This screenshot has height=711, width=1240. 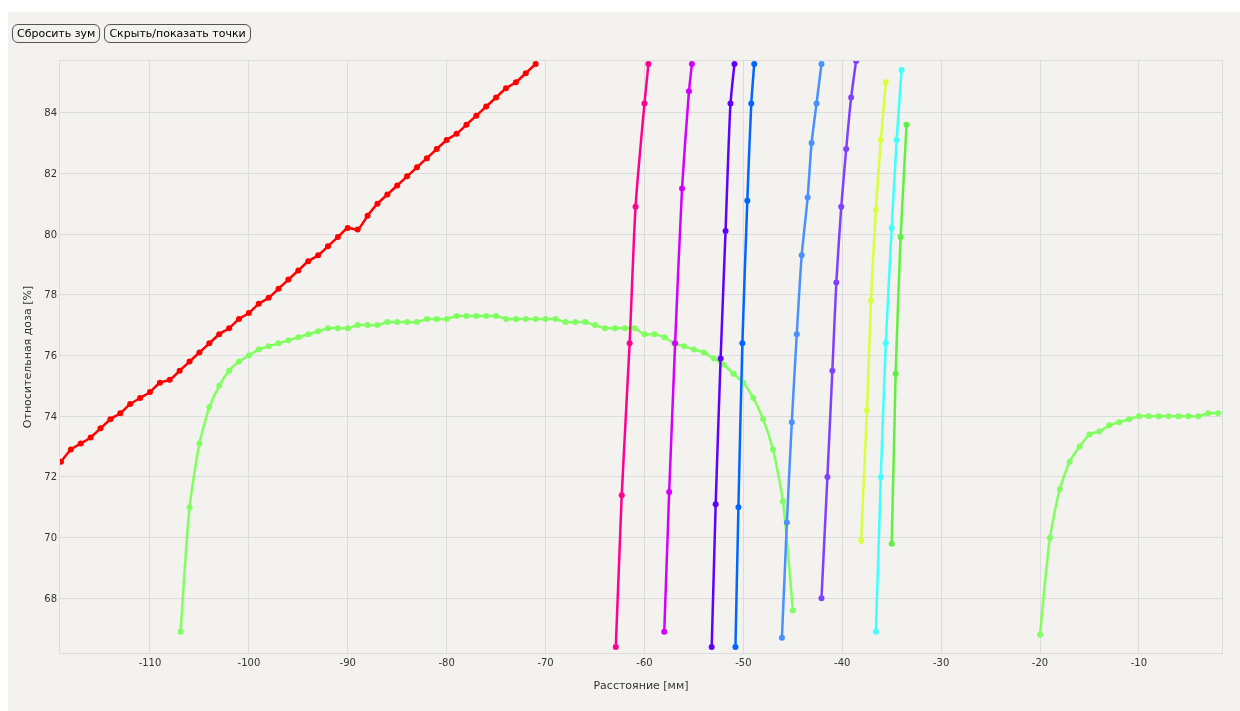 I want to click on x-axis-title: Расстояние [мм], so click(x=641, y=686).